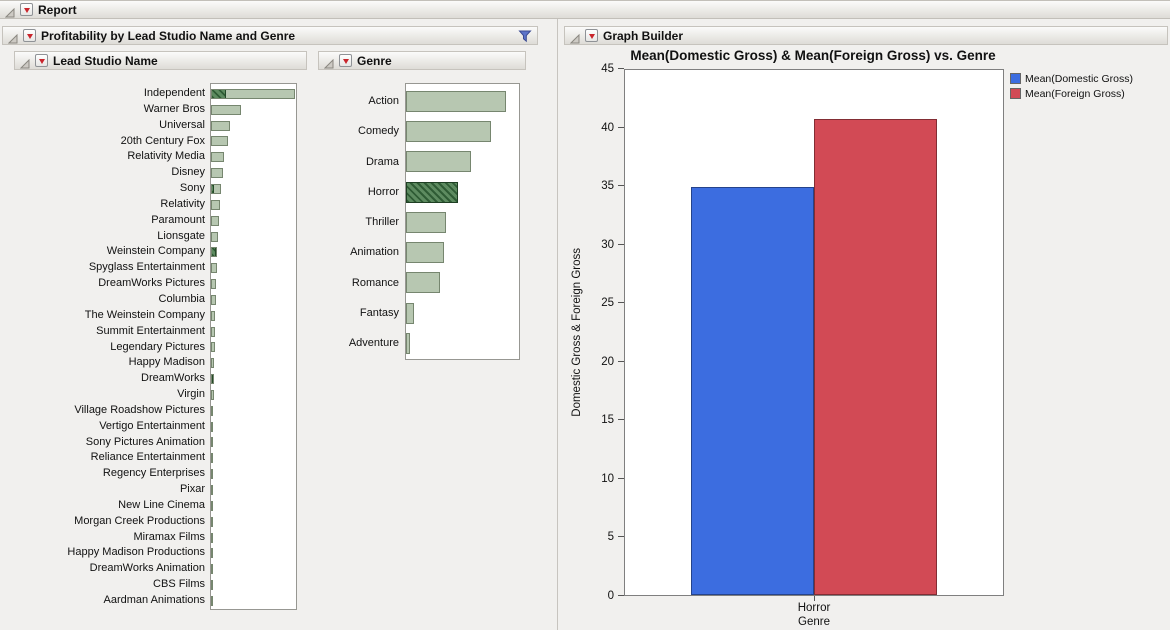 The width and height of the screenshot is (1170, 630). What do you see at coordinates (174, 108) in the screenshot?
I see `studio-axis-label: Warner Bros` at bounding box center [174, 108].